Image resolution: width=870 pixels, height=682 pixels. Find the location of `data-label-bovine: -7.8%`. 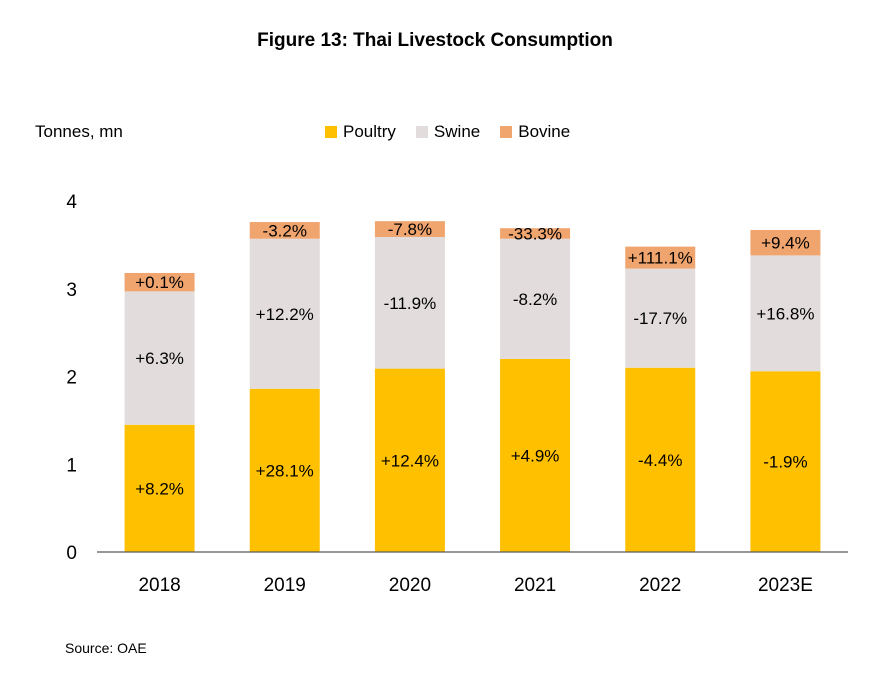

data-label-bovine: -7.8% is located at coordinates (410, 229).